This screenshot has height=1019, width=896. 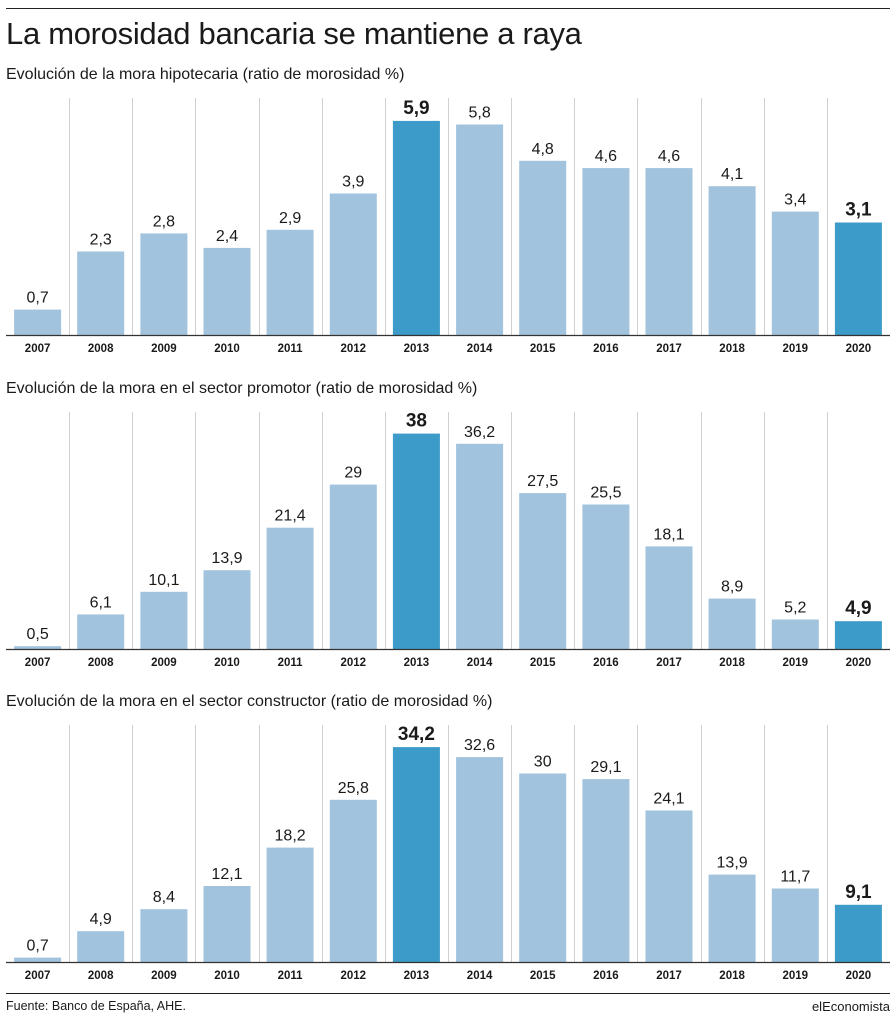 What do you see at coordinates (290, 282) in the screenshot?
I see `bar-hipotecaria-2011` at bounding box center [290, 282].